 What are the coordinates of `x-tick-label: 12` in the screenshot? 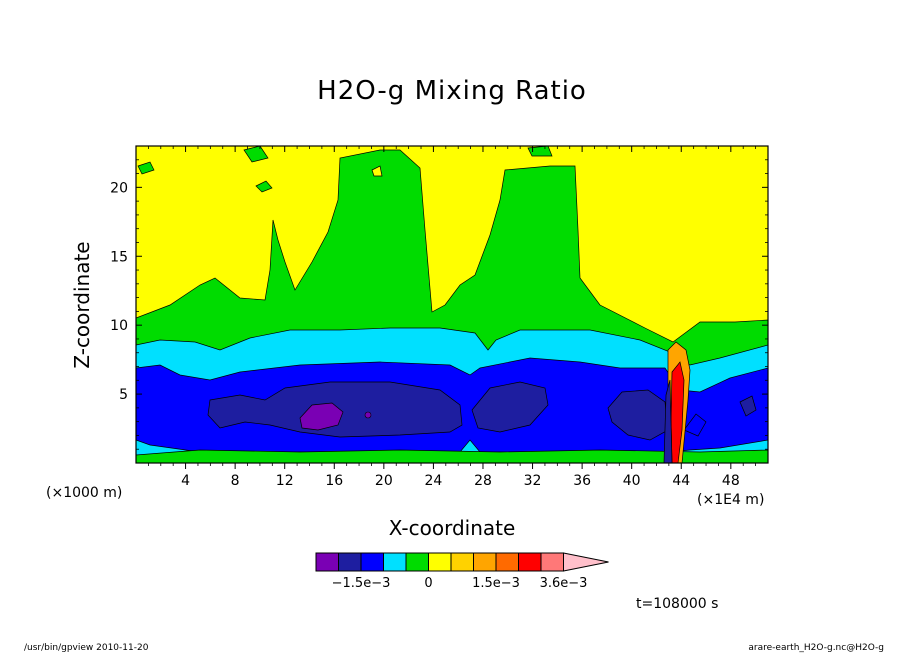 It's located at (285, 481).